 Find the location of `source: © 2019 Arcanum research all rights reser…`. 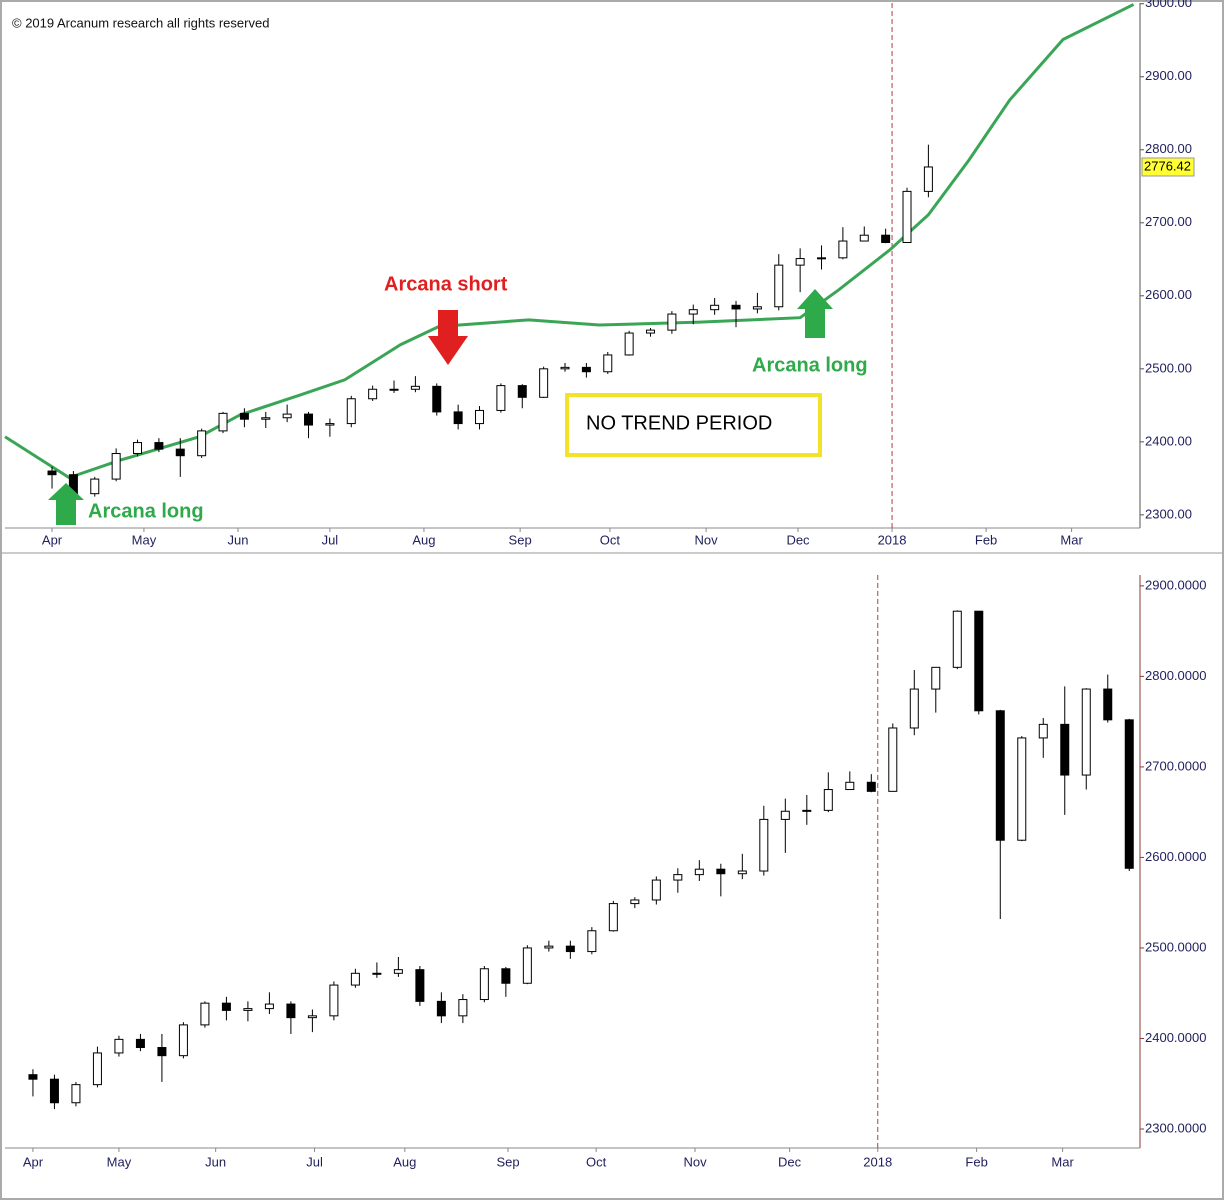

source: © 2019 Arcanum research all rights reser… is located at coordinates (140, 22).